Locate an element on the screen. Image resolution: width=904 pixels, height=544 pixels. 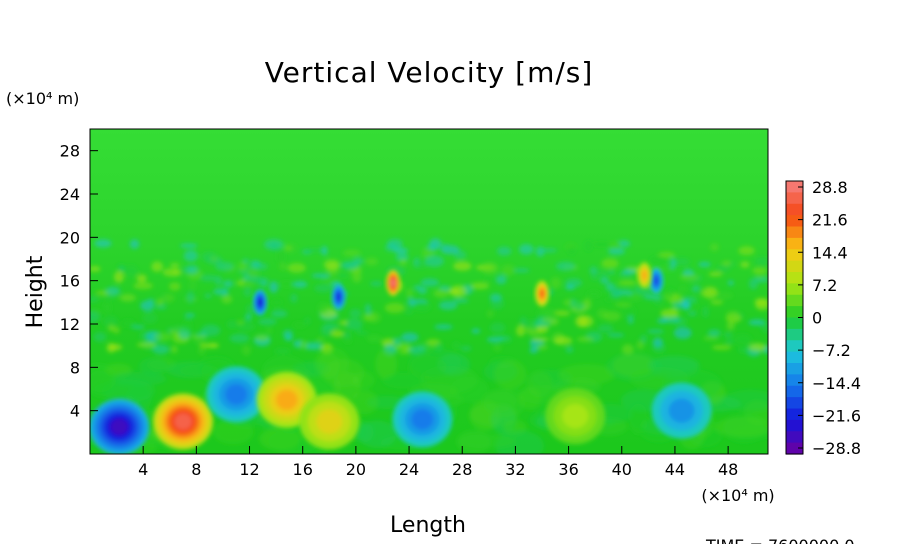
colorbar: 28.8 21.6 14.4 7.2 0 −7.2 −14.4 −21.6 −28.8 is located at coordinates (823, 318).